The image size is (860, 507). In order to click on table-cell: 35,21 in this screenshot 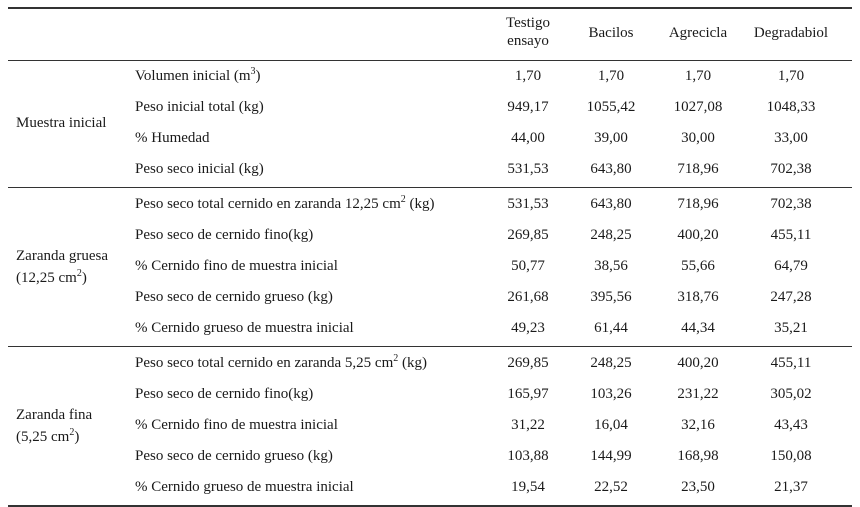, I will do `click(791, 328)`.